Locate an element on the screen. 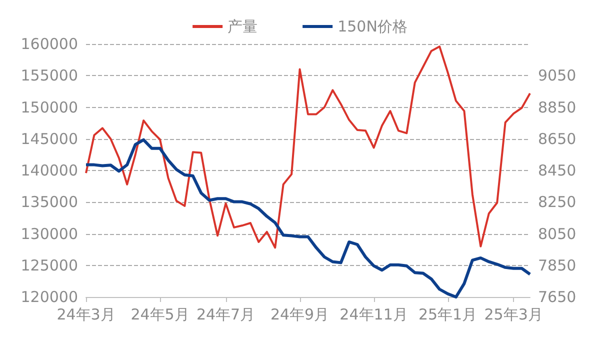 The image size is (600, 362). y-tick-label: 150000 is located at coordinates (49, 107).